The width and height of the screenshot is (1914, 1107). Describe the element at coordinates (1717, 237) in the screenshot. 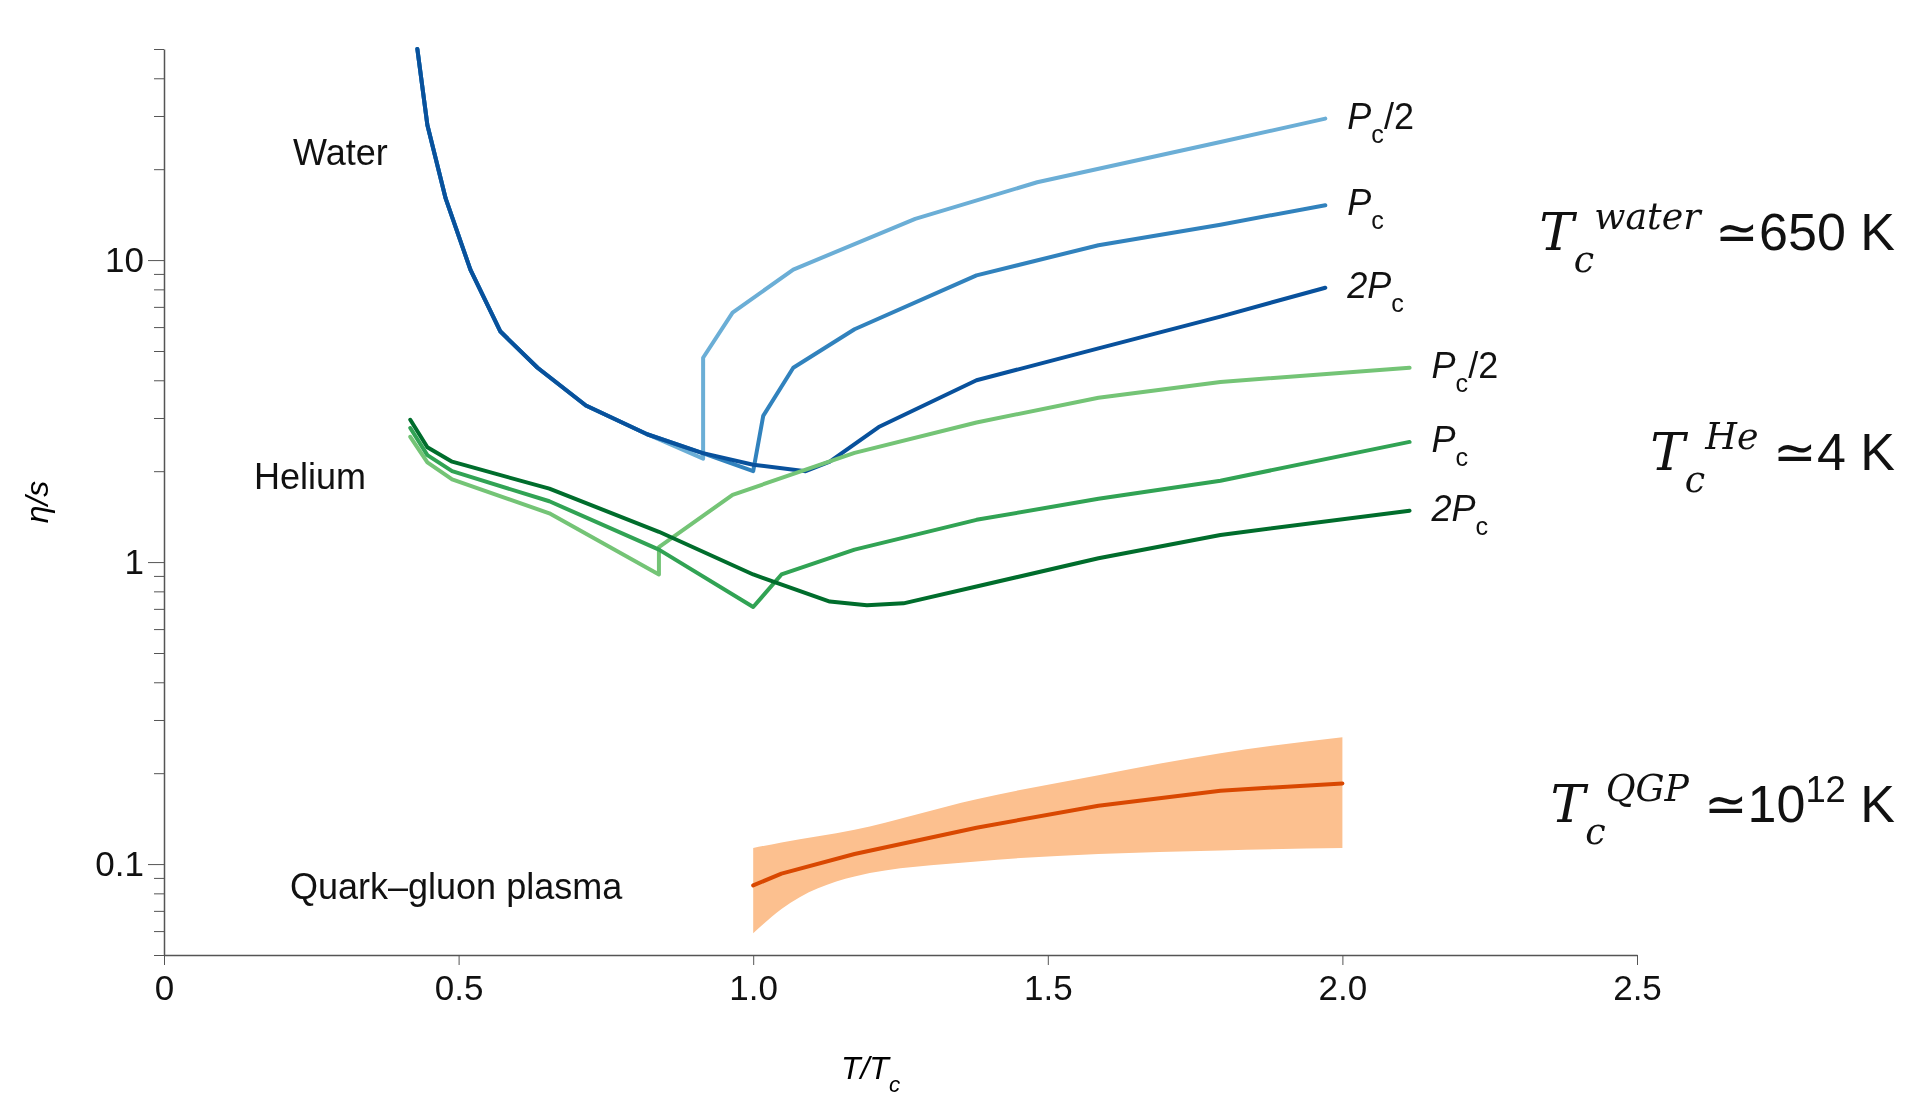

I see `annotation: T$_{c}$$^{water}$ ≃650 K` at that location.